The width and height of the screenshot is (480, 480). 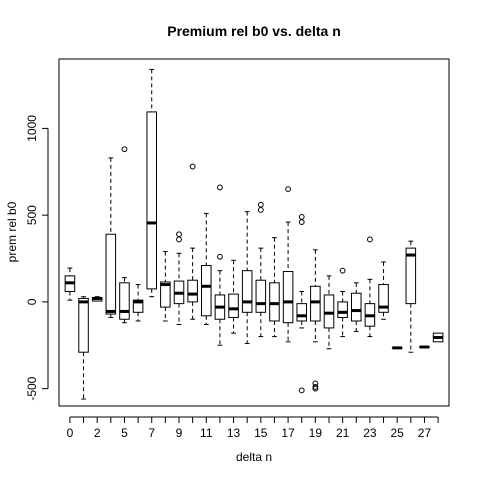 What do you see at coordinates (179, 433) in the screenshot?
I see `x-tick-label: 9` at bounding box center [179, 433].